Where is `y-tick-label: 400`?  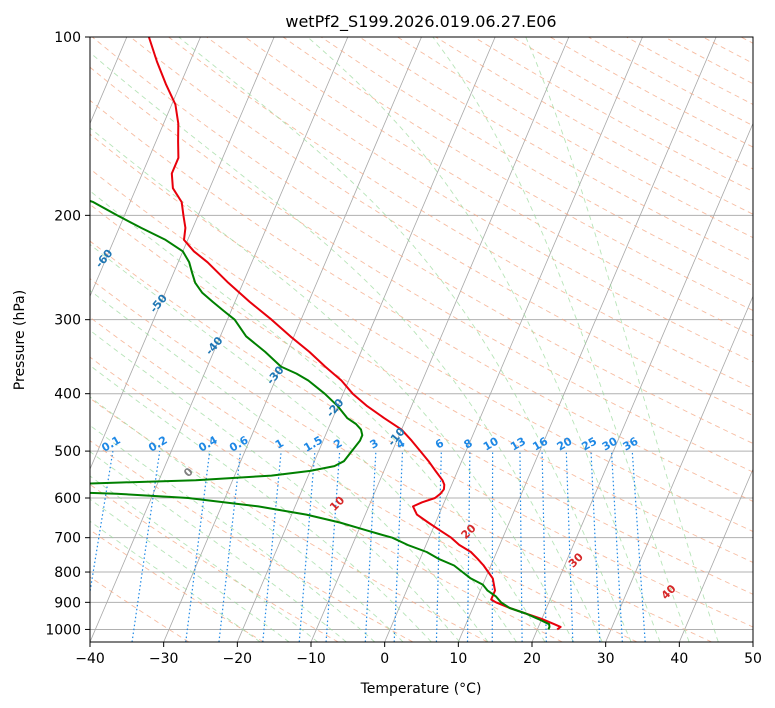 y-tick-label: 400 is located at coordinates (67, 395).